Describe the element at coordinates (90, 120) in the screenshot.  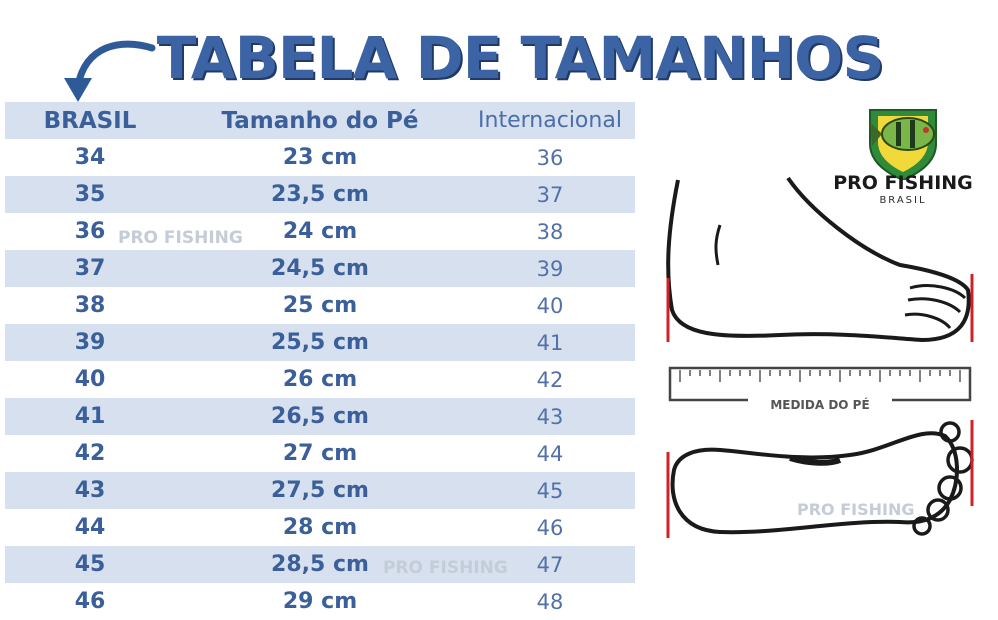
I see `header-brasil: BRASIL` at that location.